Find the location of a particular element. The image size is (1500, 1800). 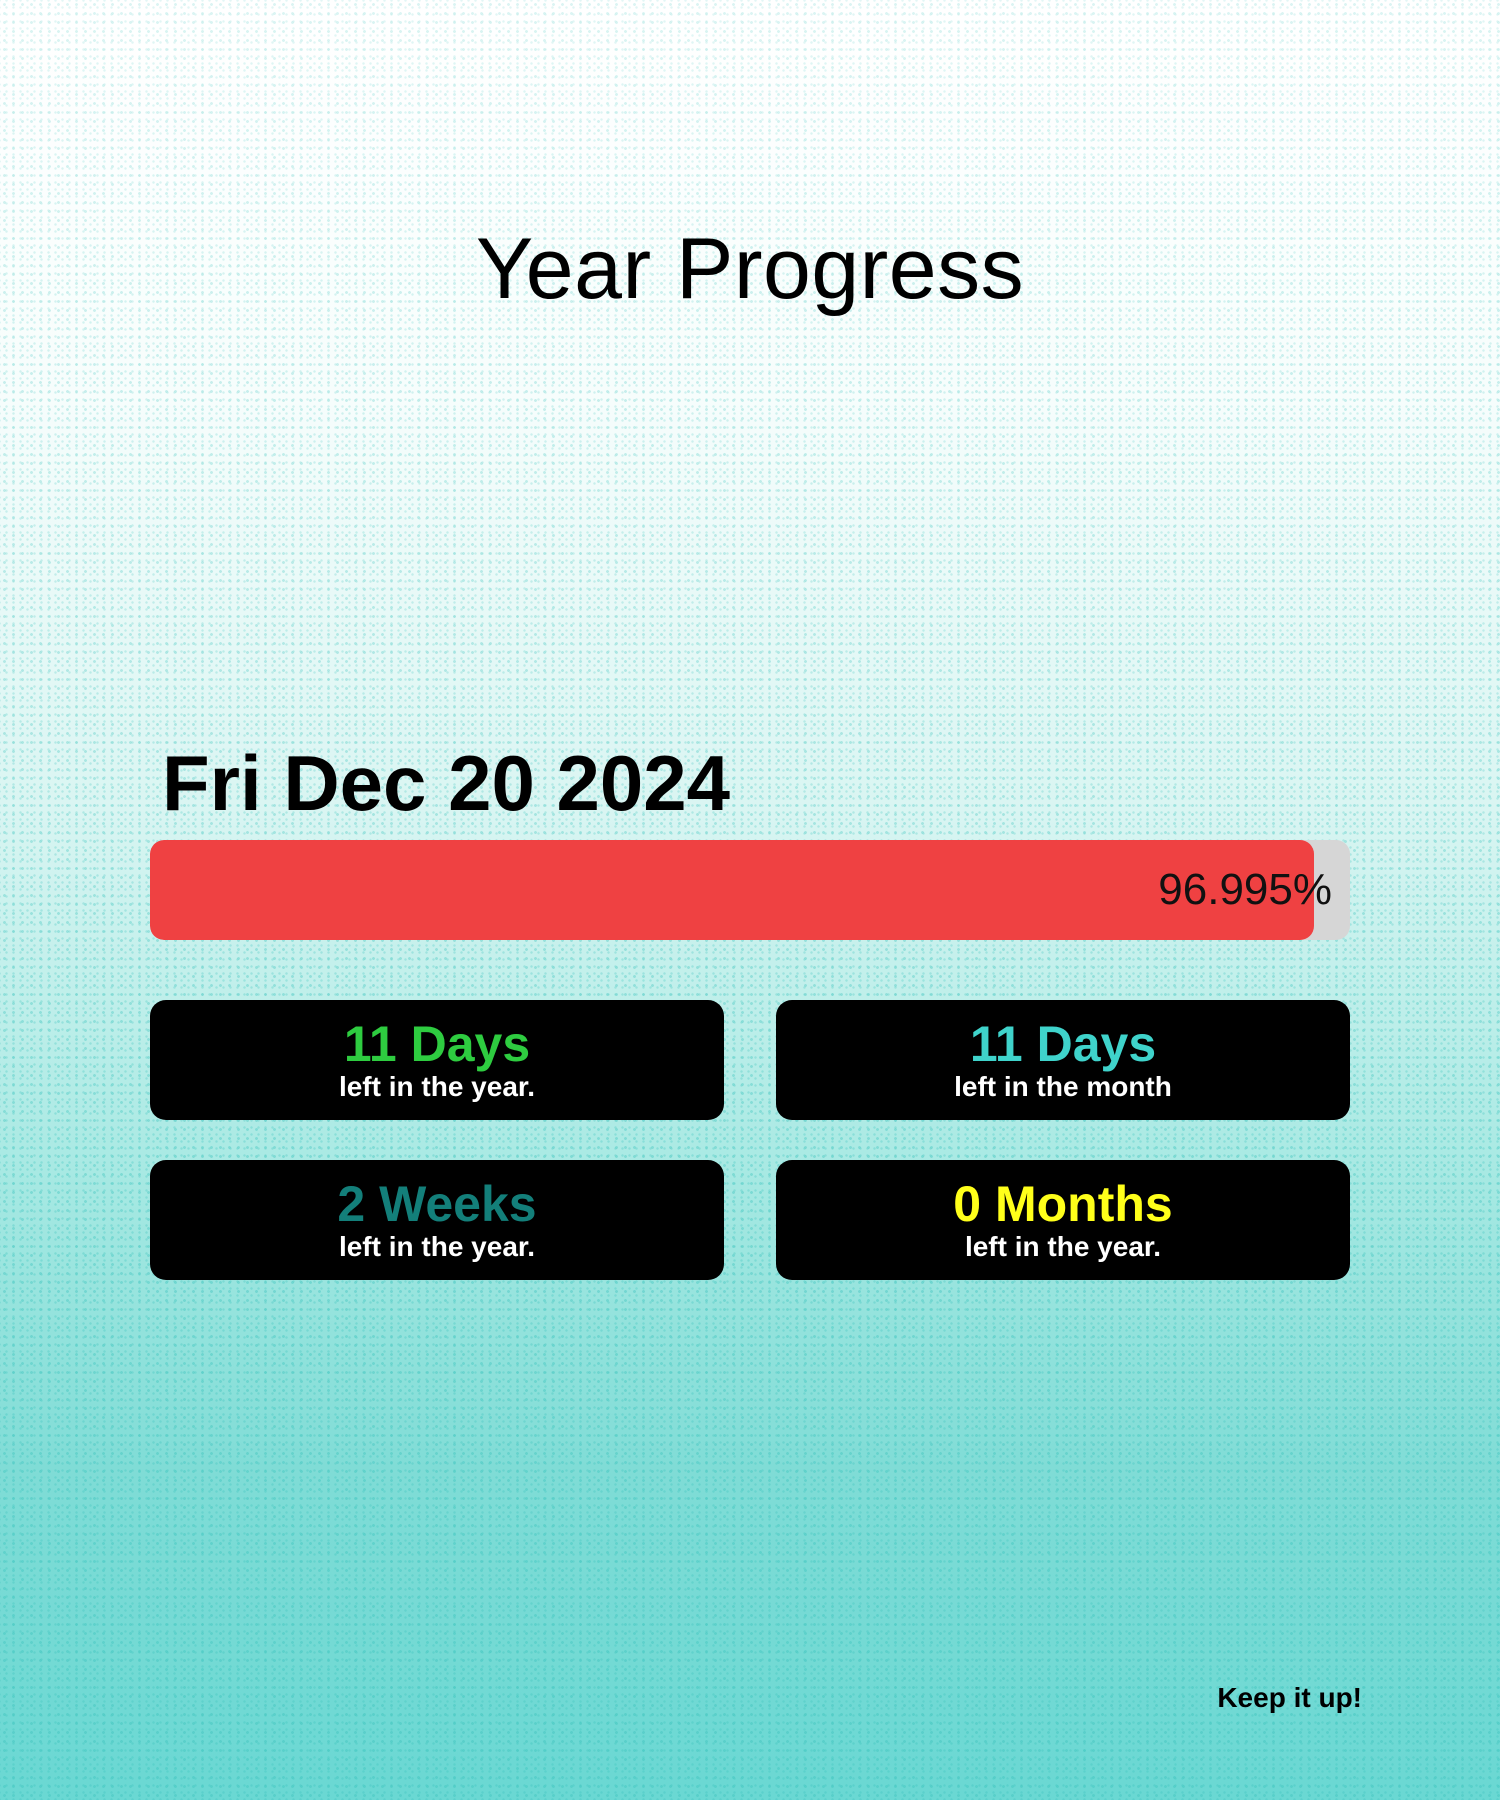

weeks-left-year-caption: left in the year. is located at coordinates (437, 1246).